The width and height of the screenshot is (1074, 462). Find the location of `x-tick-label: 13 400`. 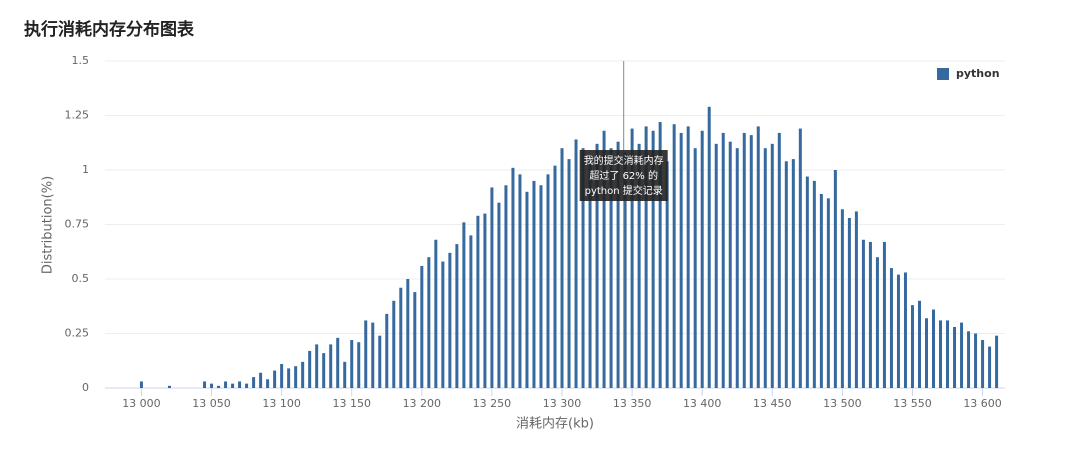

x-tick-label: 13 400 is located at coordinates (702, 403).